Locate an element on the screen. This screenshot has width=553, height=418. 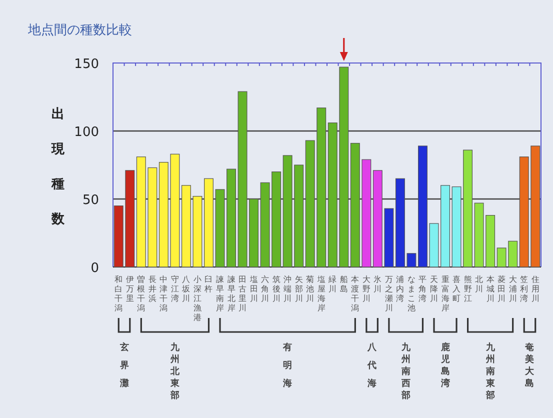
x-tick-label: 長井浜 is located at coordinates (152, 289).